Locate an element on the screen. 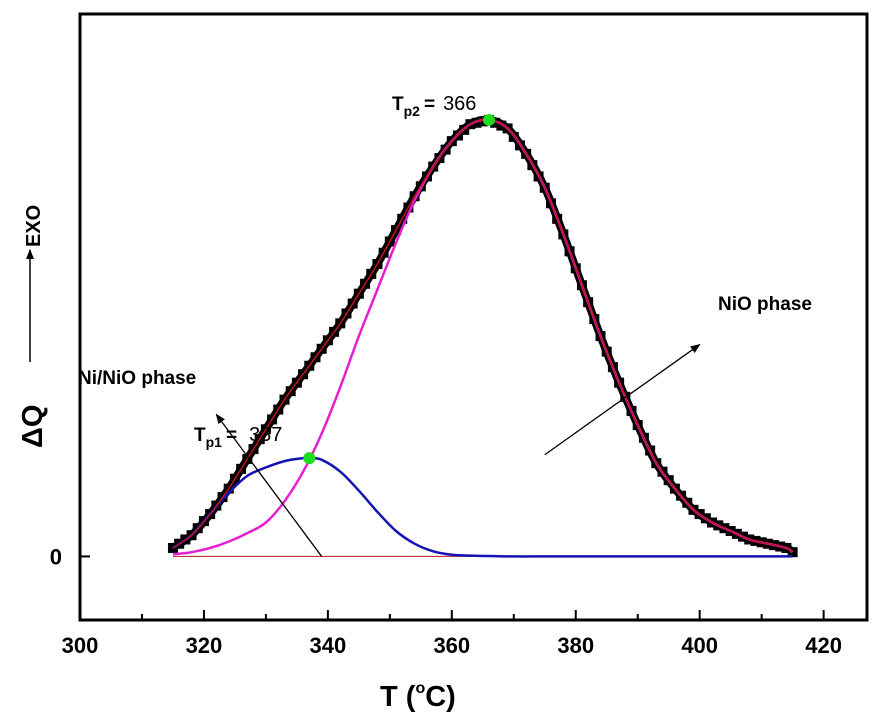 This screenshot has width=877, height=717. tp2-equals: = is located at coordinates (429, 104).